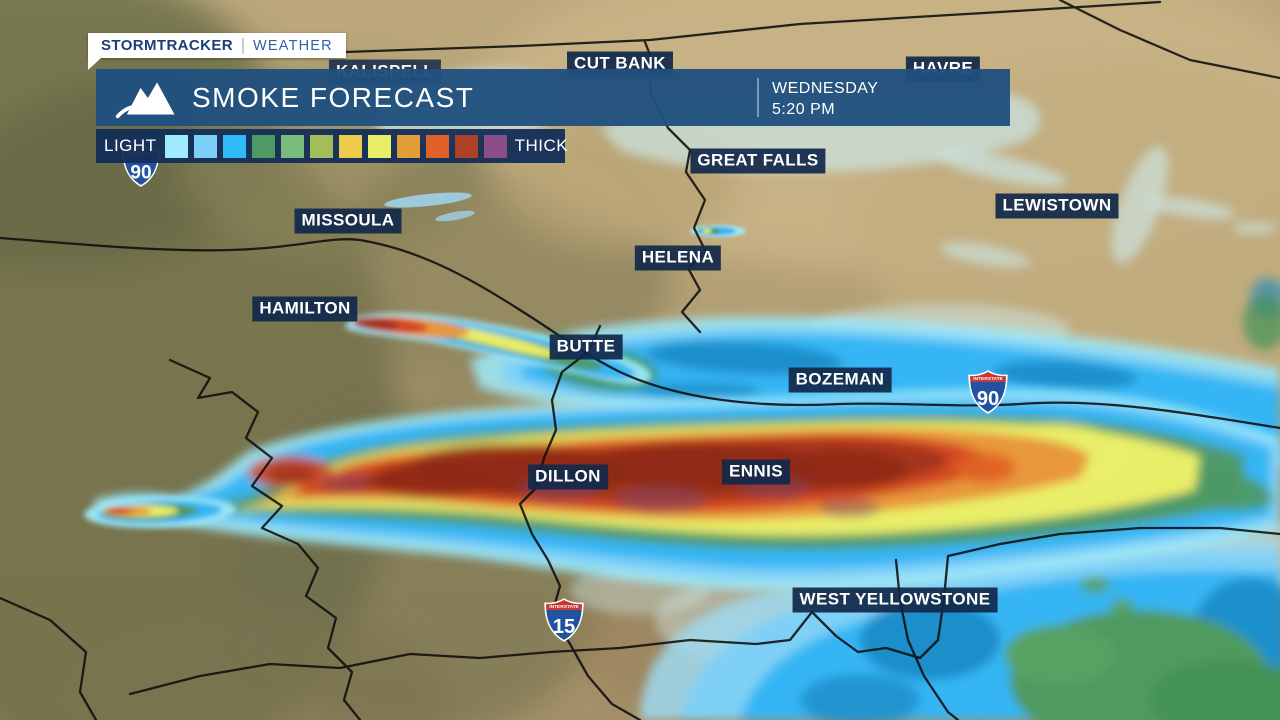 Image resolution: width=1280 pixels, height=720 pixels. I want to click on legend-thick-label: THICK, so click(541, 145).